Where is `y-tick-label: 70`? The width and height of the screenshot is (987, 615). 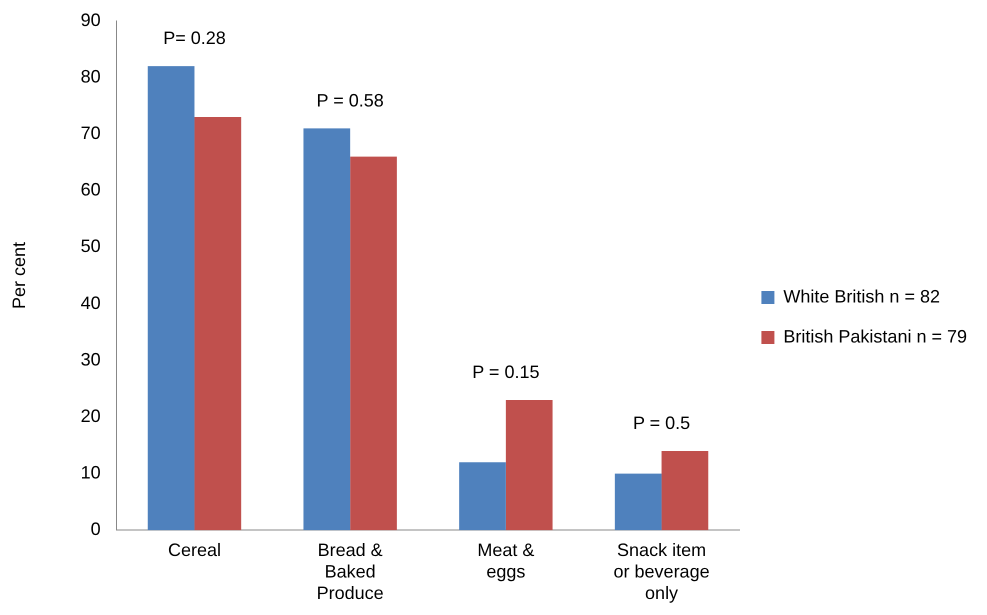 y-tick-label: 70 is located at coordinates (90, 132).